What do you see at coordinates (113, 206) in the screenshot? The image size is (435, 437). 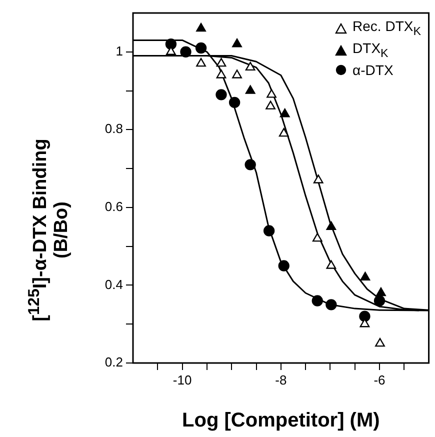 I see `y-tick-label: 0.6` at bounding box center [113, 206].